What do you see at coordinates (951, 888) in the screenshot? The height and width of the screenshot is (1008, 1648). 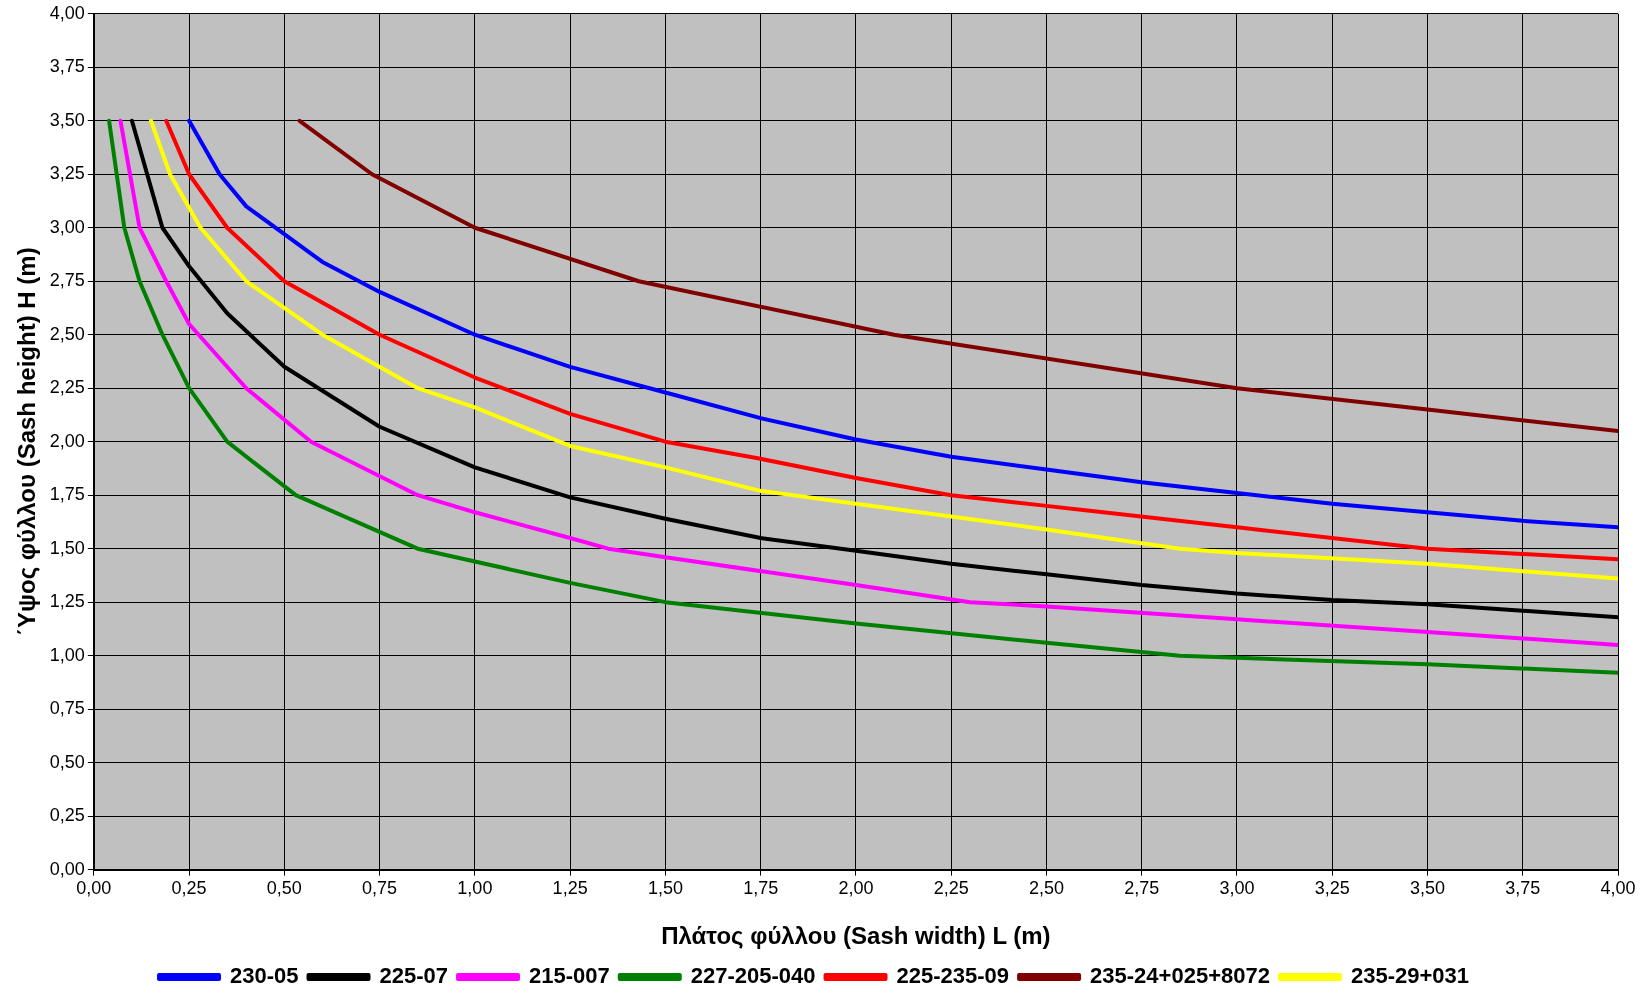 I see `x-tick-label: 2,25` at bounding box center [951, 888].